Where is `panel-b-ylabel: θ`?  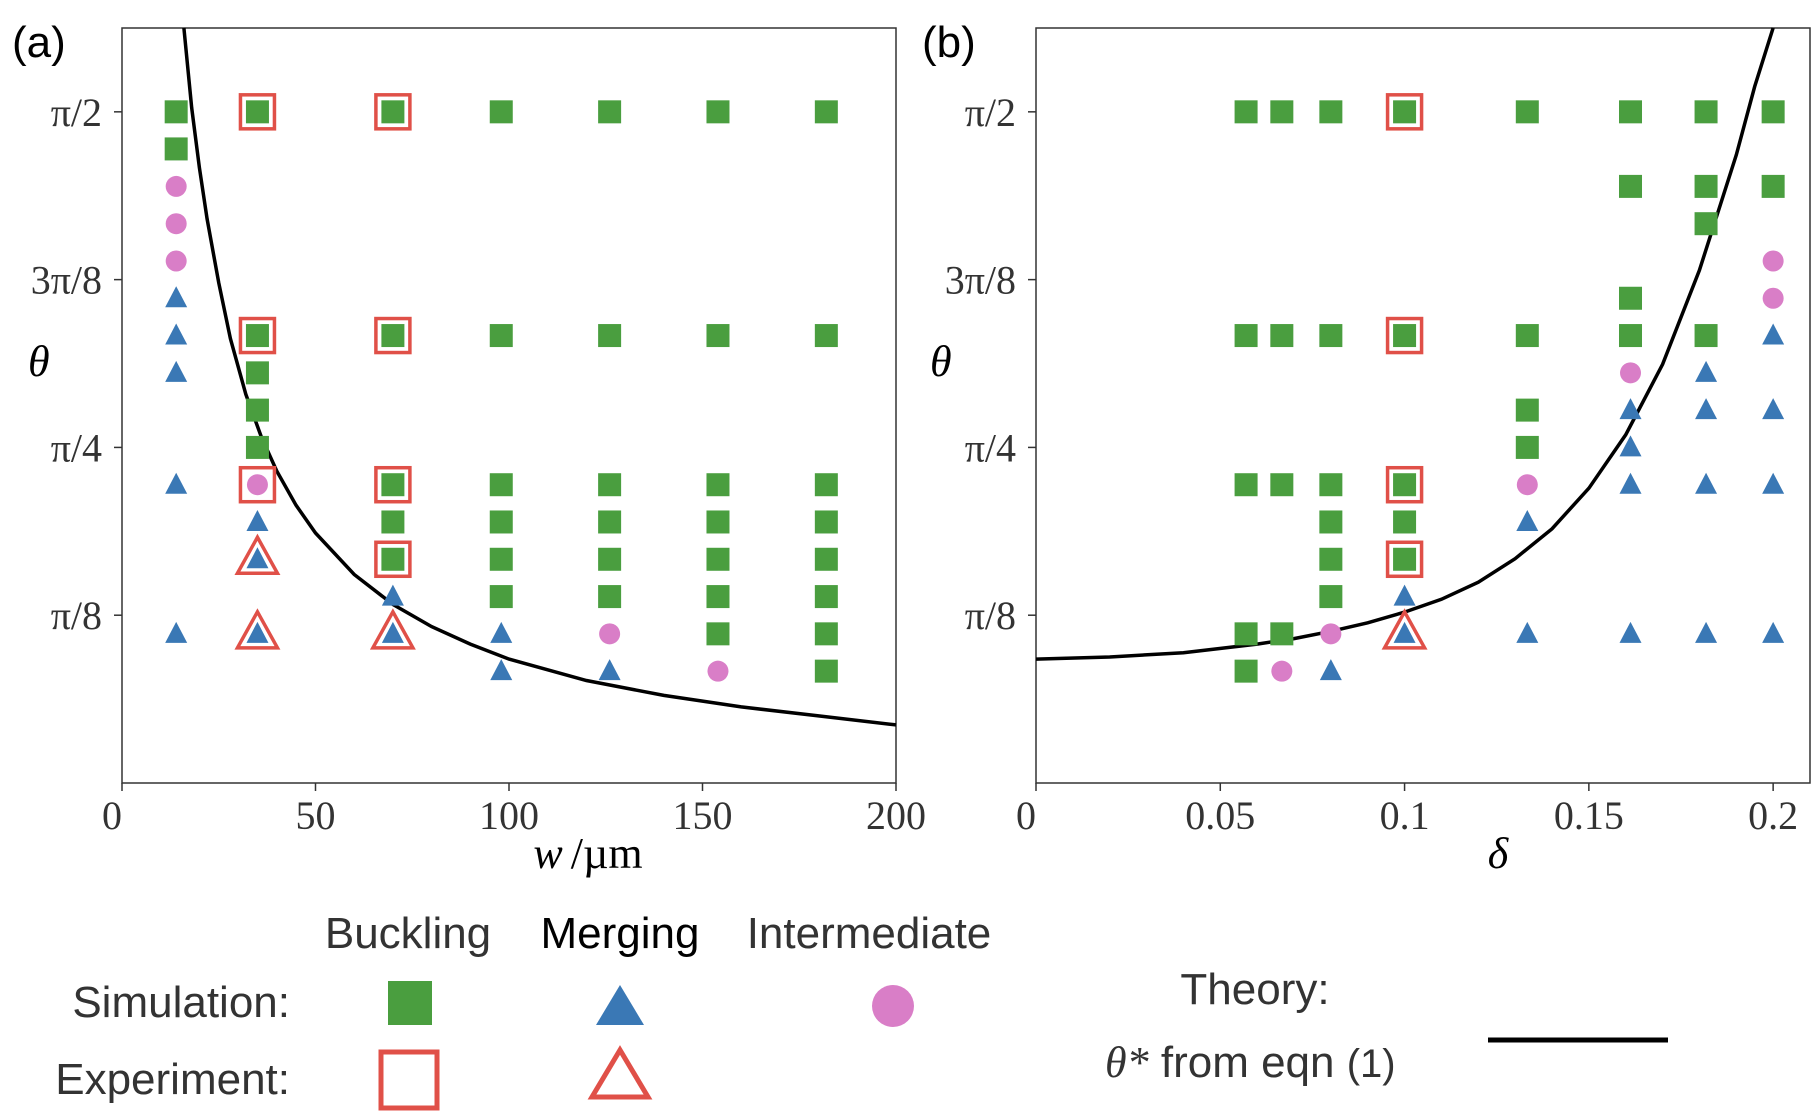 panel-b-ylabel: θ is located at coordinates (941, 361).